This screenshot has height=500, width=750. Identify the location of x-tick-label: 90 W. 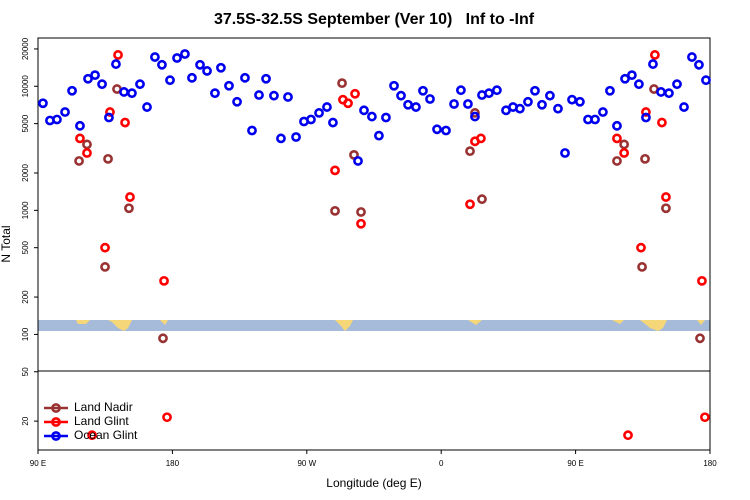
(306, 463).